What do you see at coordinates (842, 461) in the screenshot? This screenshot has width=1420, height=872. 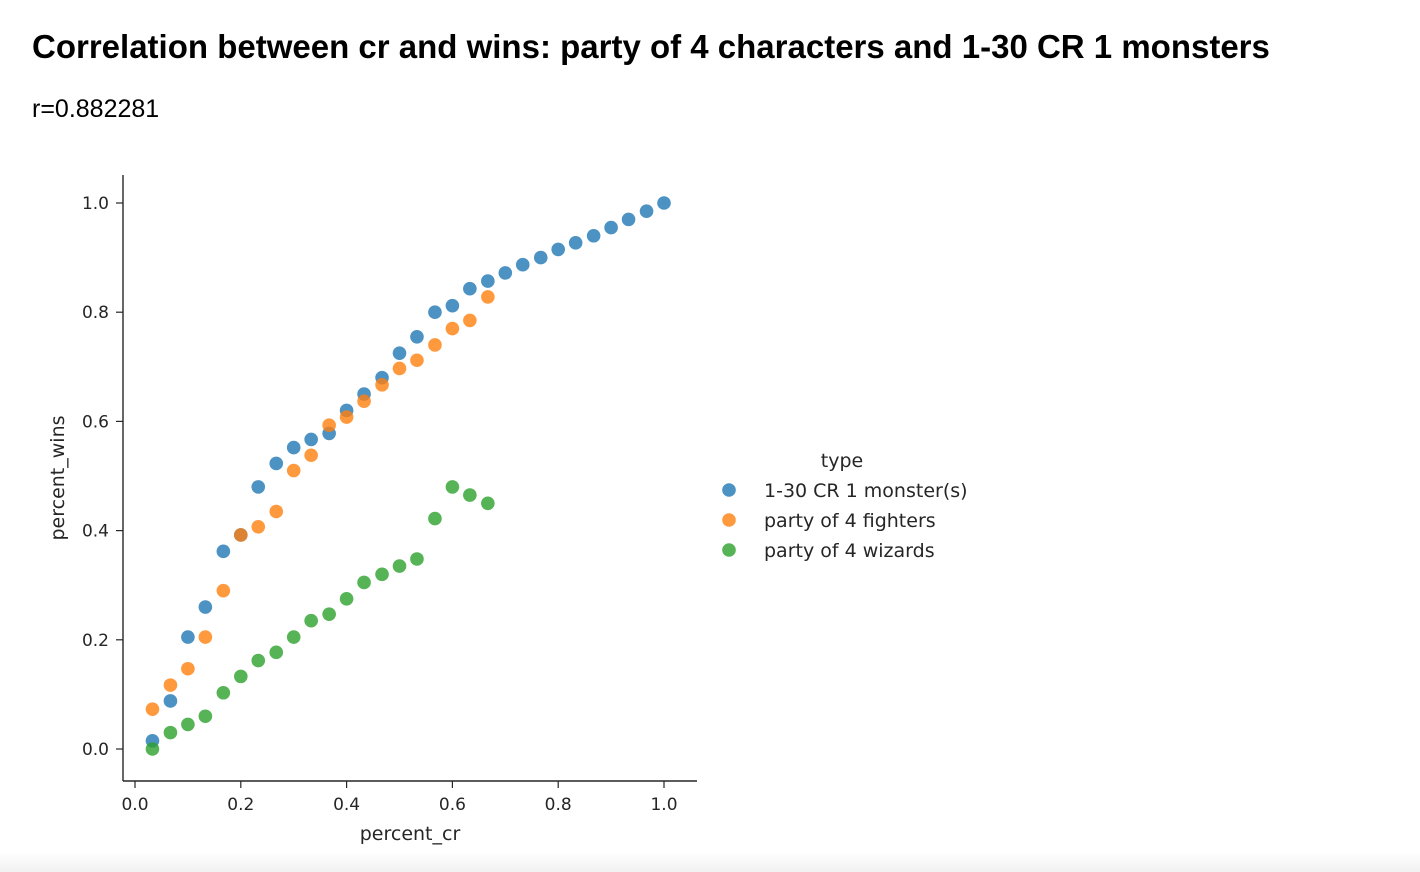 I see `legend-title: type` at bounding box center [842, 461].